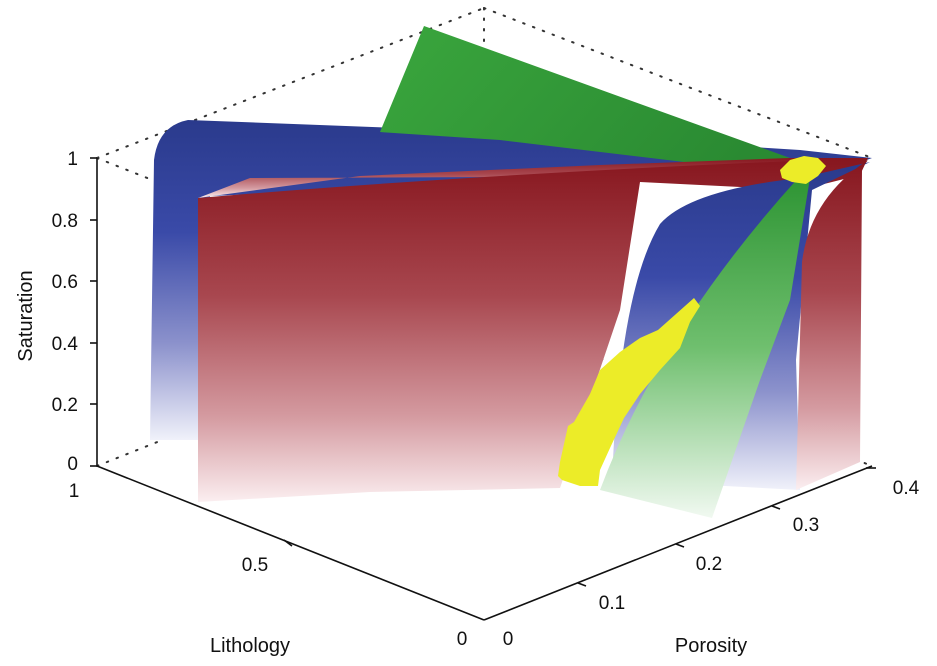  Describe the element at coordinates (65, 221) in the screenshot. I see `tick-label-saturation-0.8: 0.8` at that location.